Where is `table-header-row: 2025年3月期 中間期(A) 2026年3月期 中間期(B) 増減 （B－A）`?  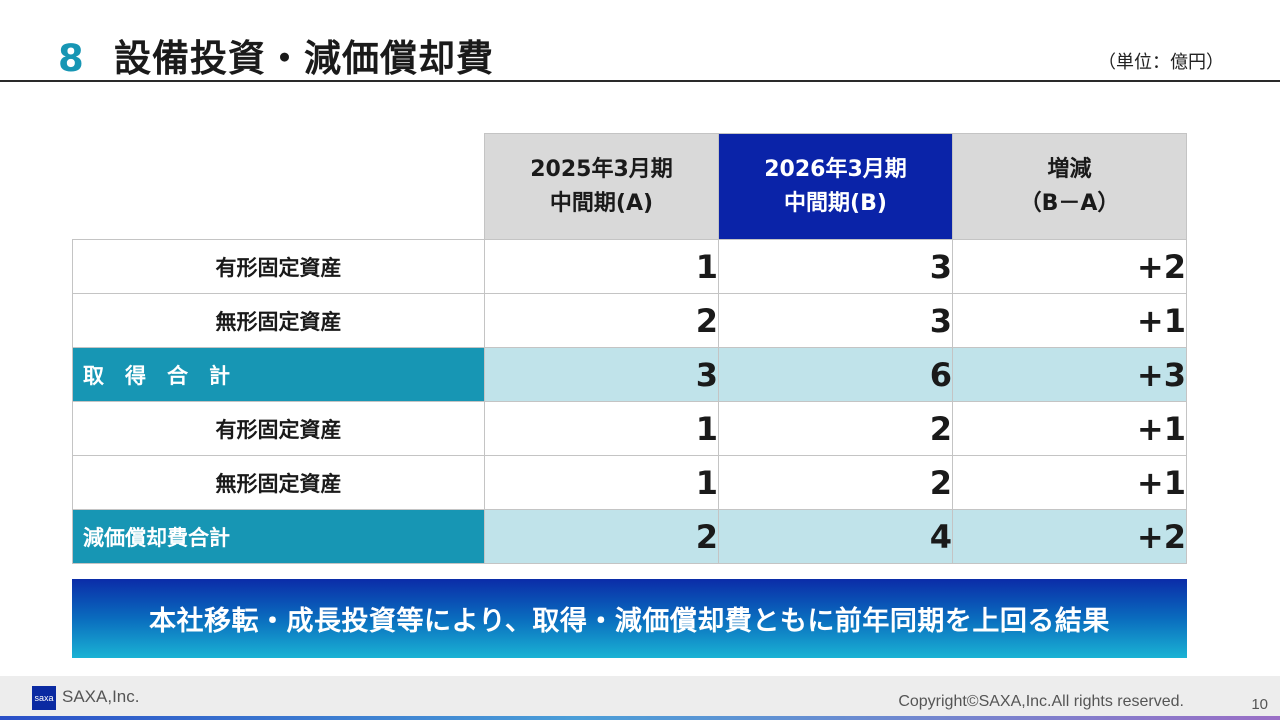 table-header-row: 2025年3月期 中間期(A) 2026年3月期 中間期(B) 増減 （B－A） is located at coordinates (630, 186).